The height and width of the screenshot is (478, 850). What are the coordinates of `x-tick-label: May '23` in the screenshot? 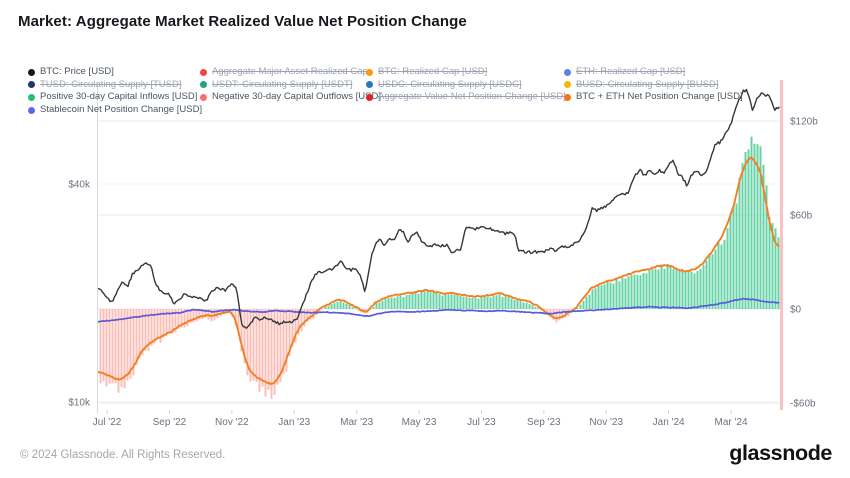 It's located at (419, 422).